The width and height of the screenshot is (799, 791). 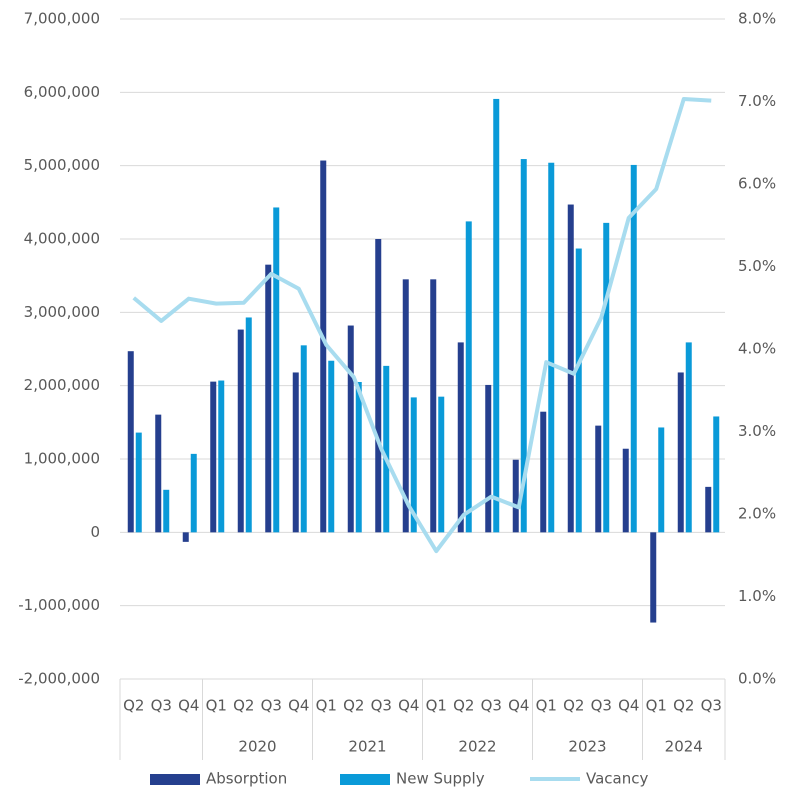 I want to click on y-tick-label: 7,000,000, so click(x=62, y=19).